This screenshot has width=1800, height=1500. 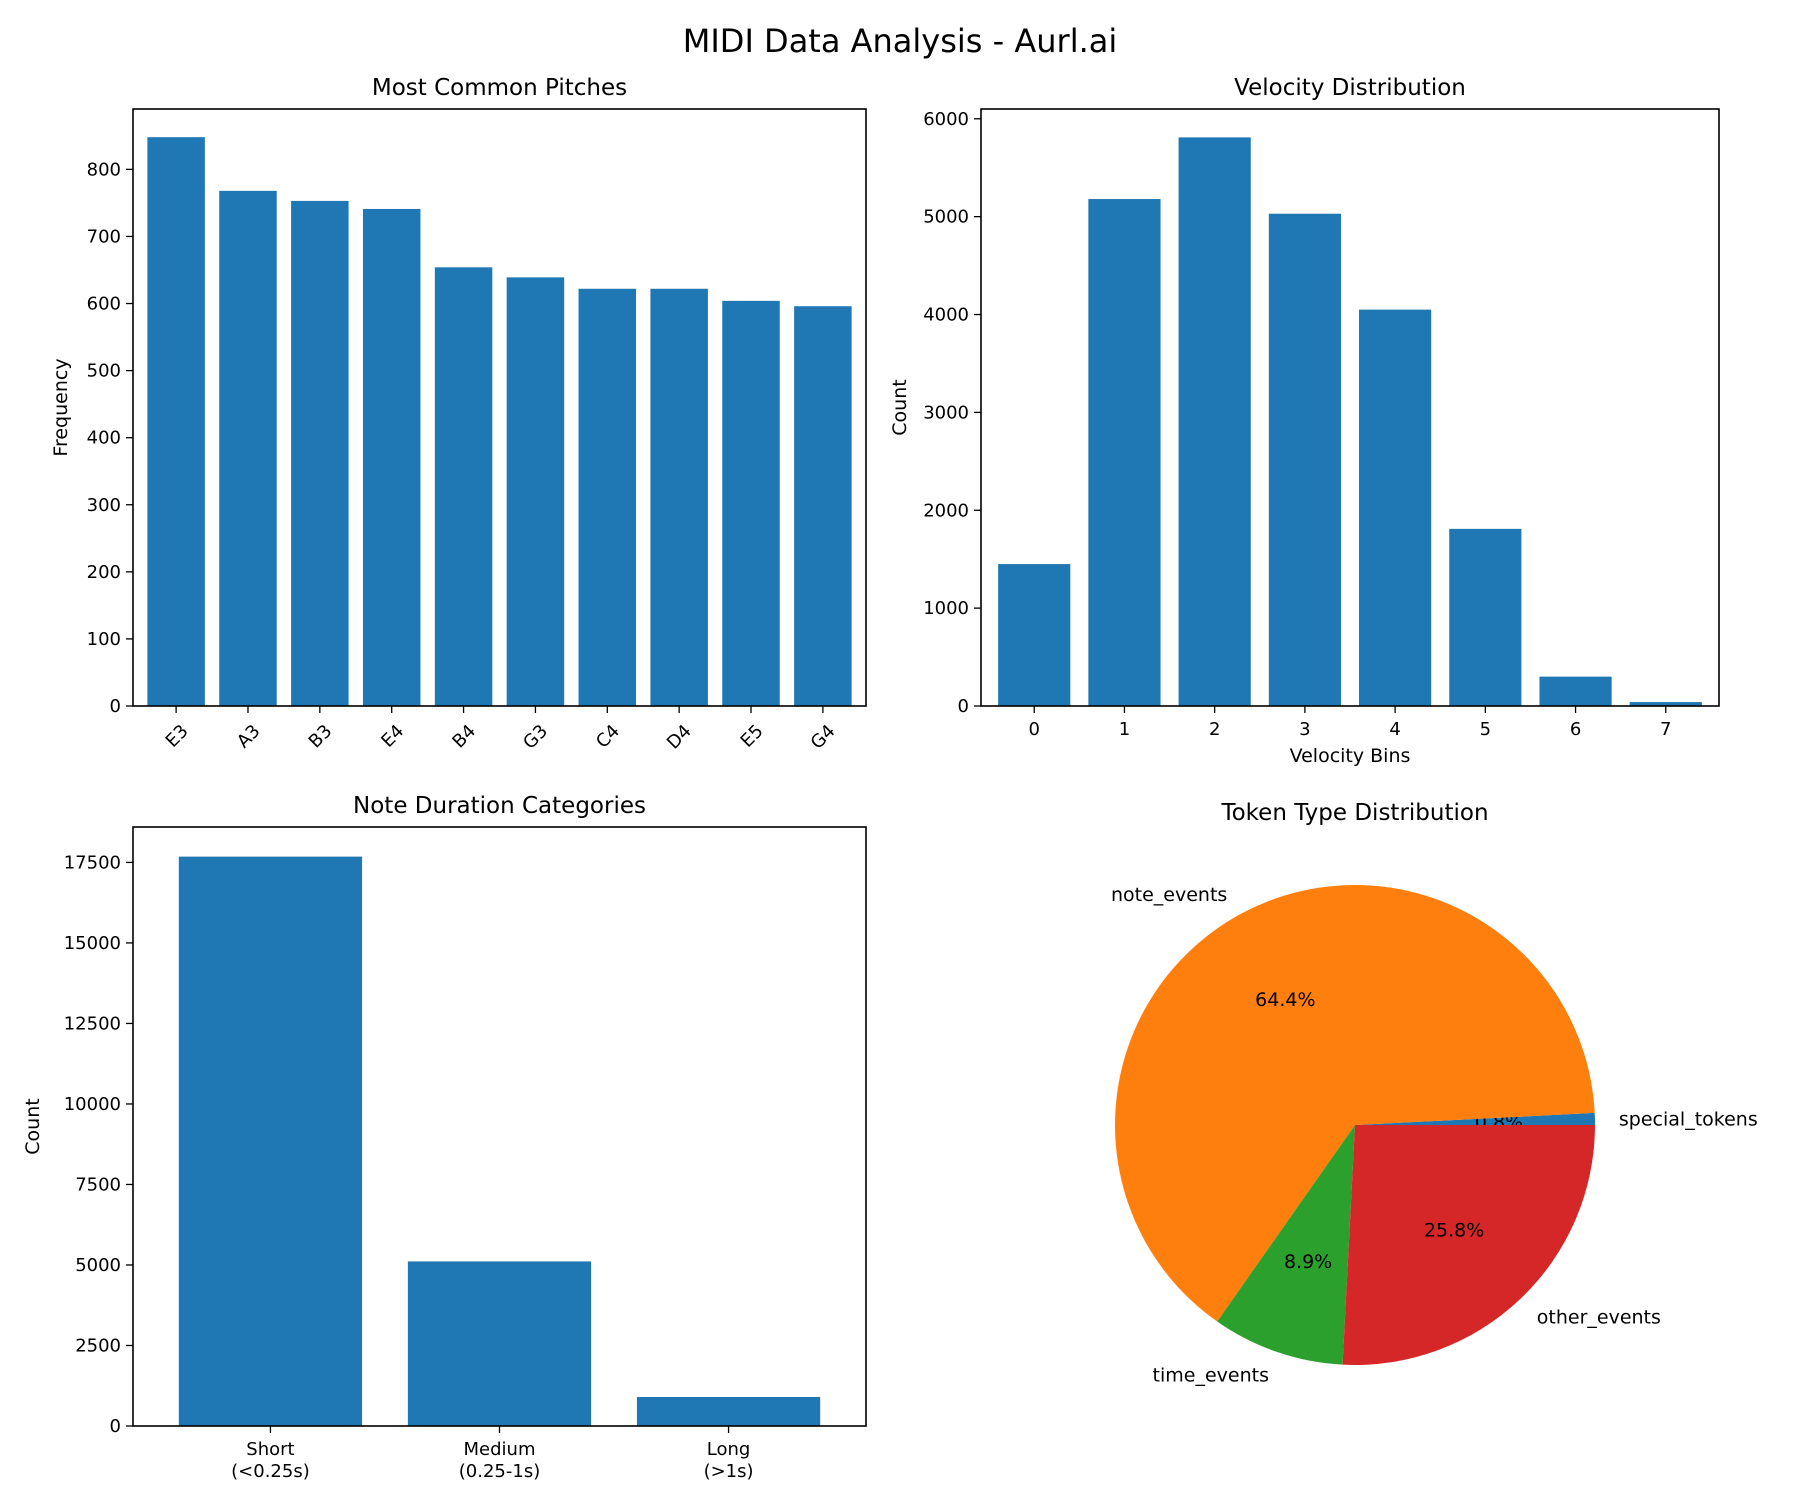 I want to click on y-tick-label: 17500, so click(x=92, y=862).